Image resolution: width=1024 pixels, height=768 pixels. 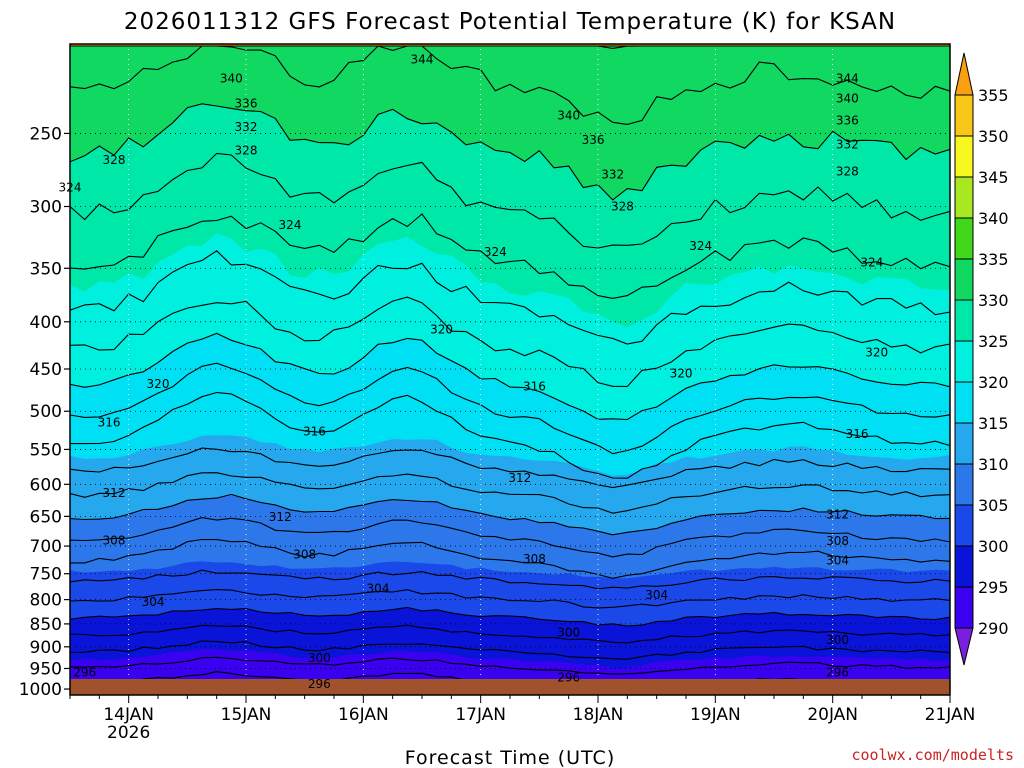 I want to click on colorbar-label-350: 350, so click(x=993, y=136).